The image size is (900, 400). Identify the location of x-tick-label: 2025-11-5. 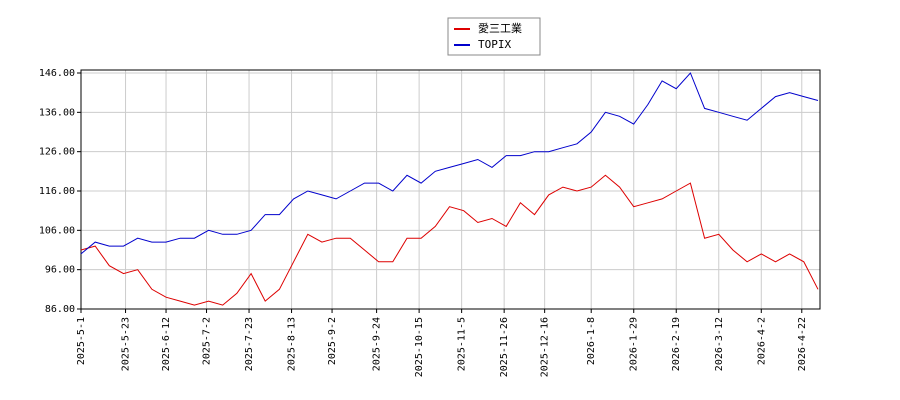
(462, 344).